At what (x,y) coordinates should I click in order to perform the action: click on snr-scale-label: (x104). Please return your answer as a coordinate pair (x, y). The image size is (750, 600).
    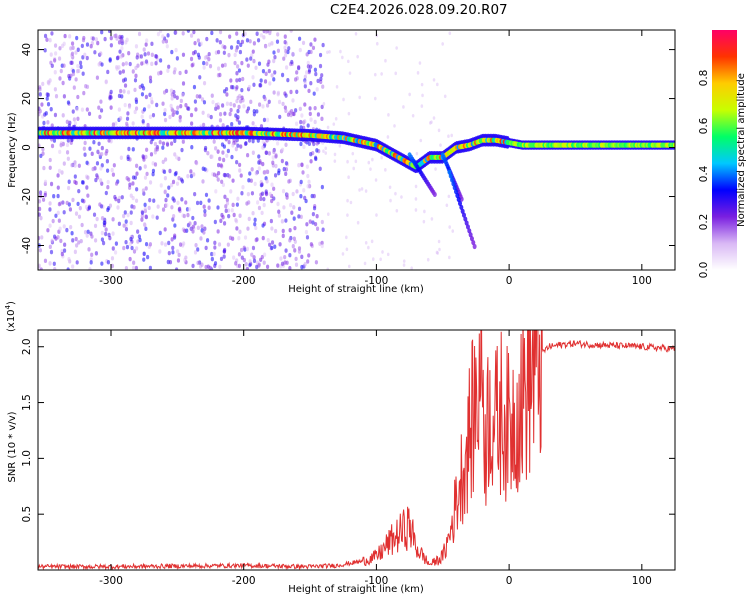
    Looking at the image, I should click on (10, 316).